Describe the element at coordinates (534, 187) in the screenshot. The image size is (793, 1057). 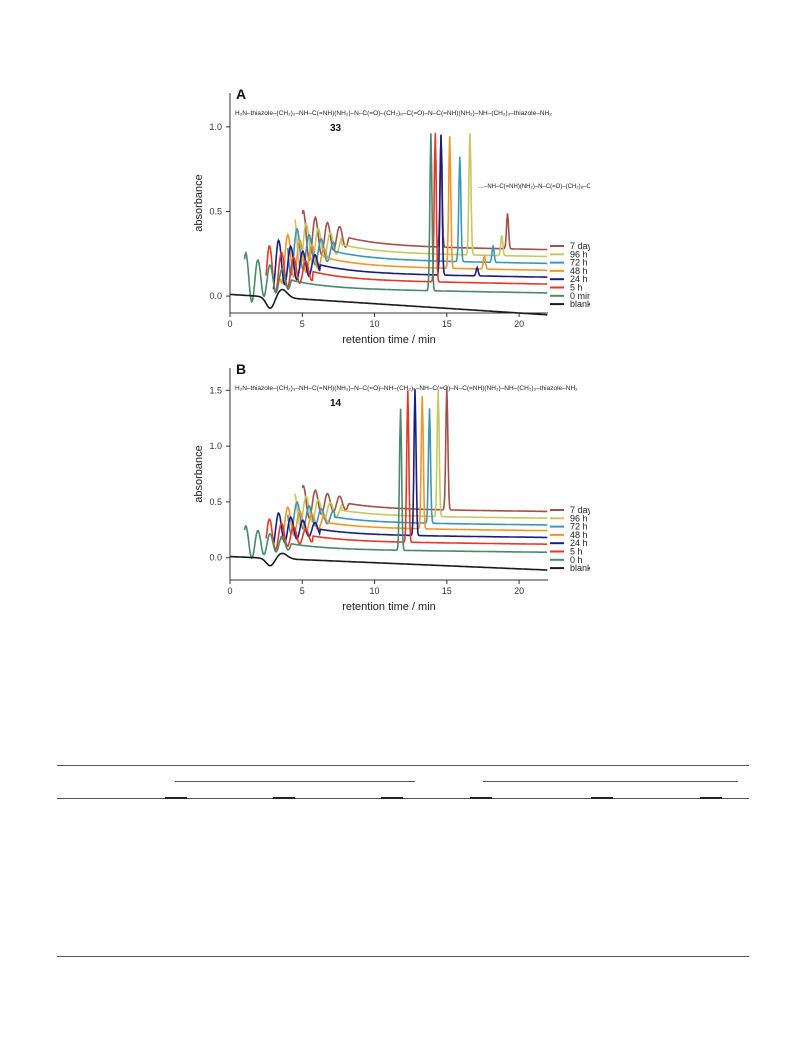
I see `inset-structure-formula: …–NH–C(=NH)(NH₂)–N–C(=O)–(CH₂)₈–C(=O)OH` at that location.